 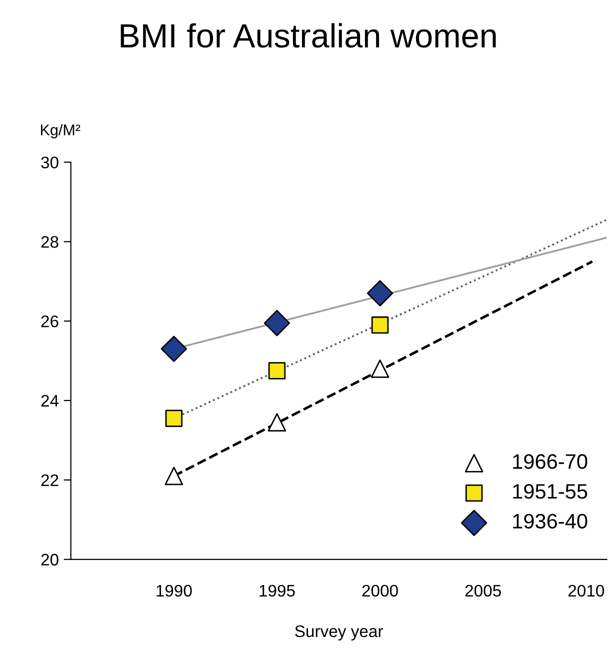 What do you see at coordinates (60, 131) in the screenshot?
I see `y-axis-title: Kg/M²` at bounding box center [60, 131].